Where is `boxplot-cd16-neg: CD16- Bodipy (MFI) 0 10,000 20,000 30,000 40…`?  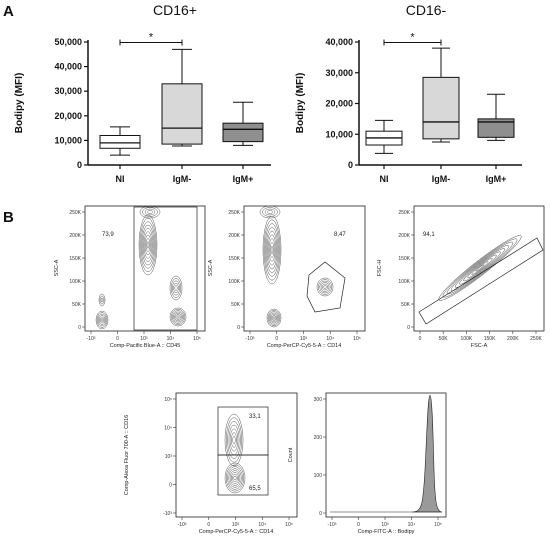
boxplot-cd16-neg: CD16- Bodipy (MFI) 0 10,000 20,000 30,000 40… is located at coordinates (408, 93).